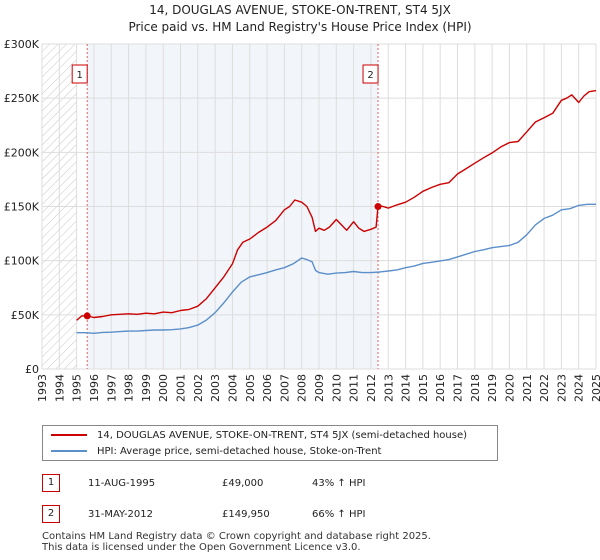 The image size is (600, 560). Describe the element at coordinates (371, 388) in the screenshot. I see `x-tick-label: 2012` at that location.